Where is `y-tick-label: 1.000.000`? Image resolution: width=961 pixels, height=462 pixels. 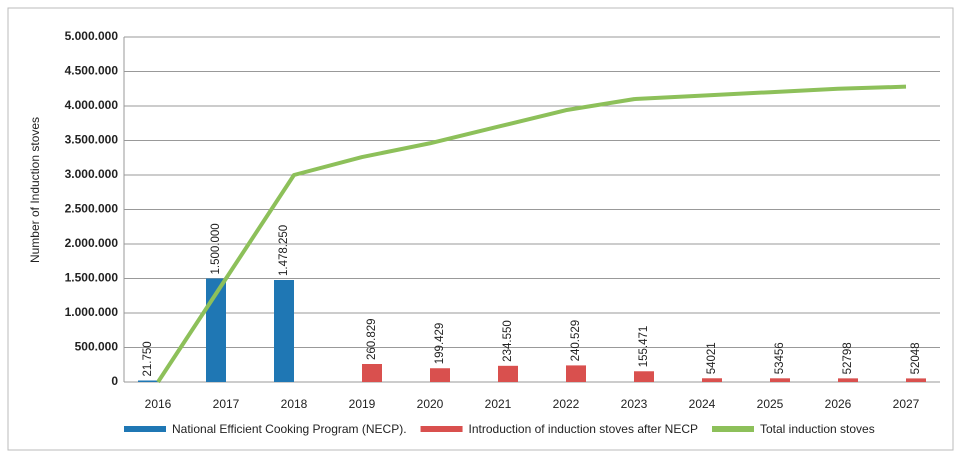 y-tick-label: 1.000.000 is located at coordinates (92, 312).